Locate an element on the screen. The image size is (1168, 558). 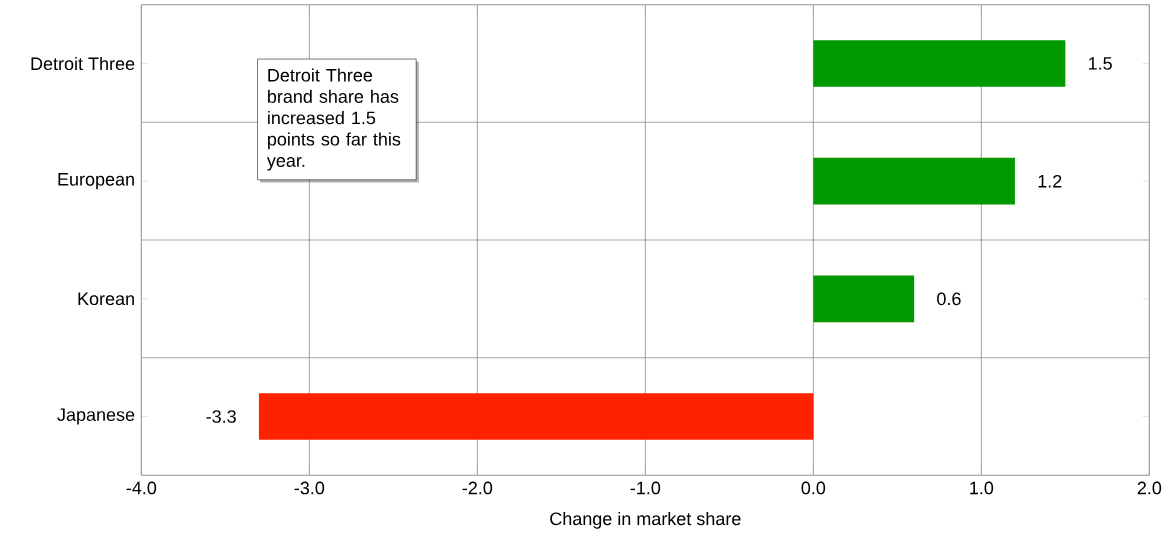
x-tick-label: -3.0 is located at coordinates (309, 488).